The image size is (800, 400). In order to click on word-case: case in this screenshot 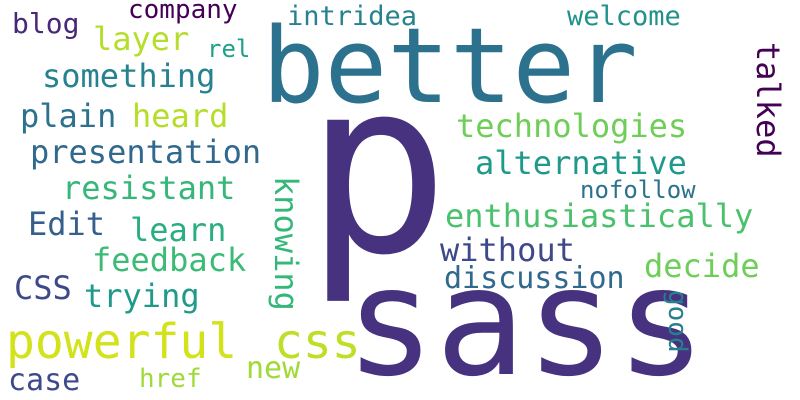, I will do `click(44, 380)`.